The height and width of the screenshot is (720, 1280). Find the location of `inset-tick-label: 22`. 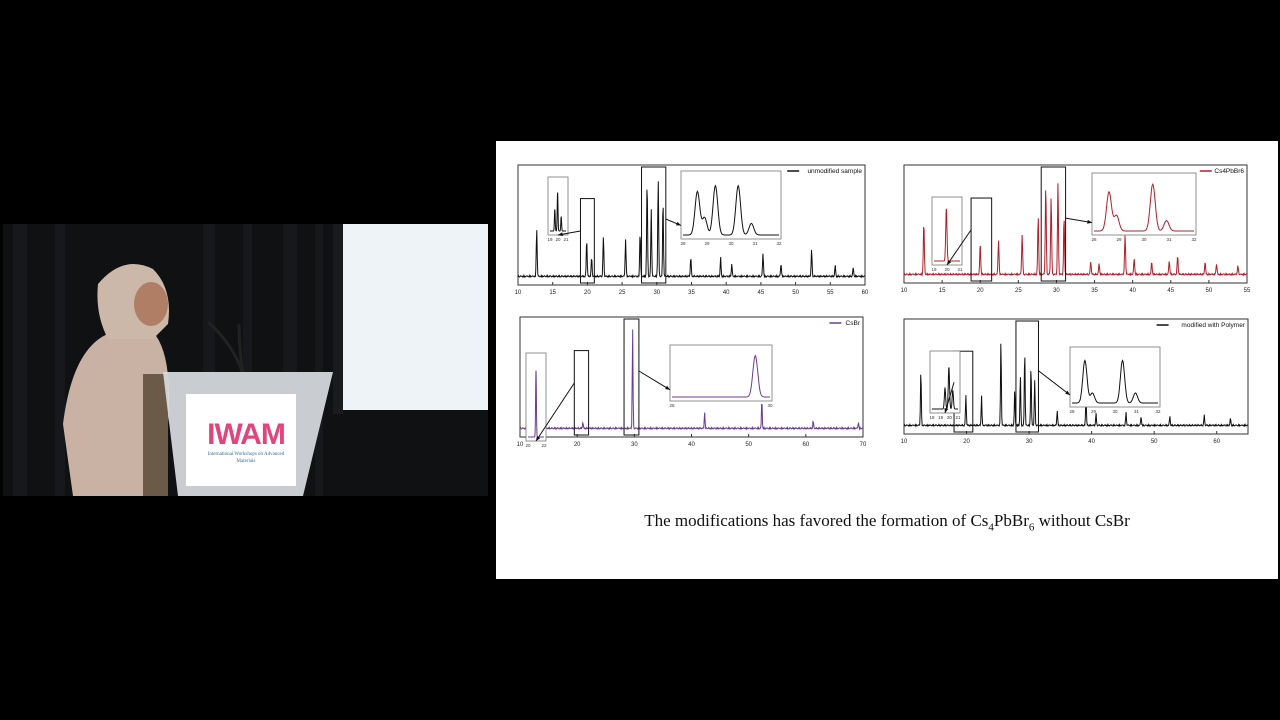

inset-tick-label: 22 is located at coordinates (544, 445).